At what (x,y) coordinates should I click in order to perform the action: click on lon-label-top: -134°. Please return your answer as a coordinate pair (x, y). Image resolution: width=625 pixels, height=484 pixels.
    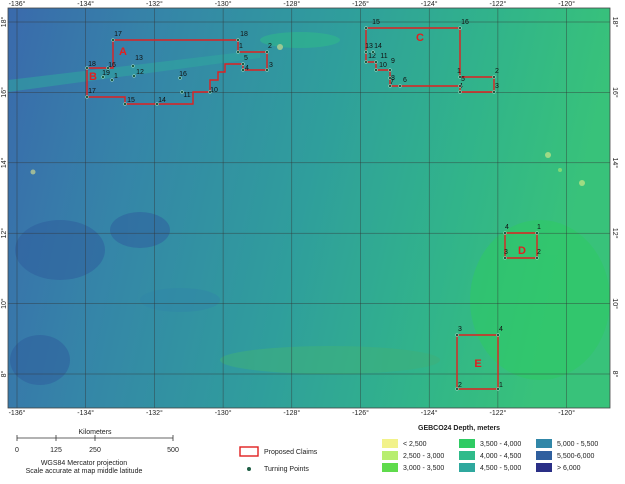
    Looking at the image, I should click on (85, 4).